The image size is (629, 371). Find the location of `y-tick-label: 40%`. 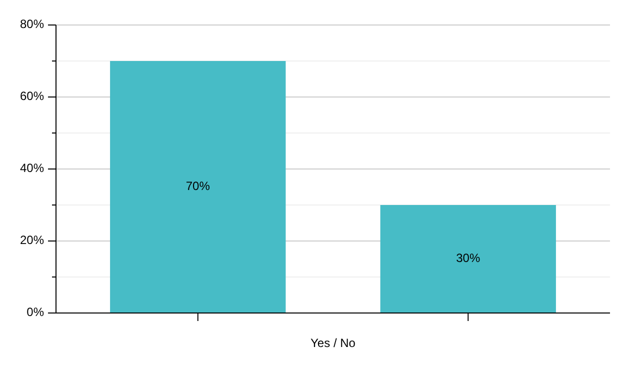

y-tick-label: 40% is located at coordinates (32, 168).